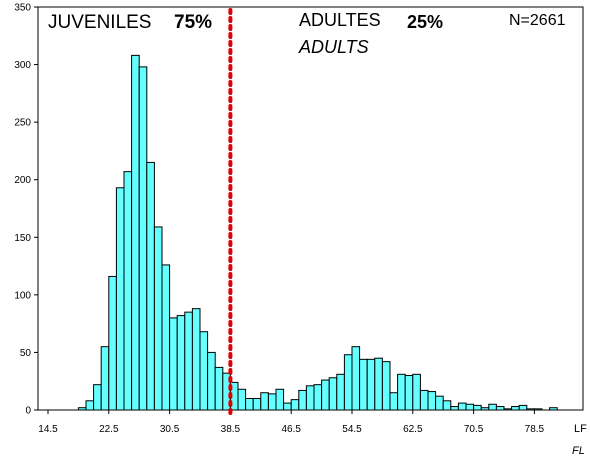  Describe the element at coordinates (170, 429) in the screenshot. I see `x-tick-label: 30.5` at that location.